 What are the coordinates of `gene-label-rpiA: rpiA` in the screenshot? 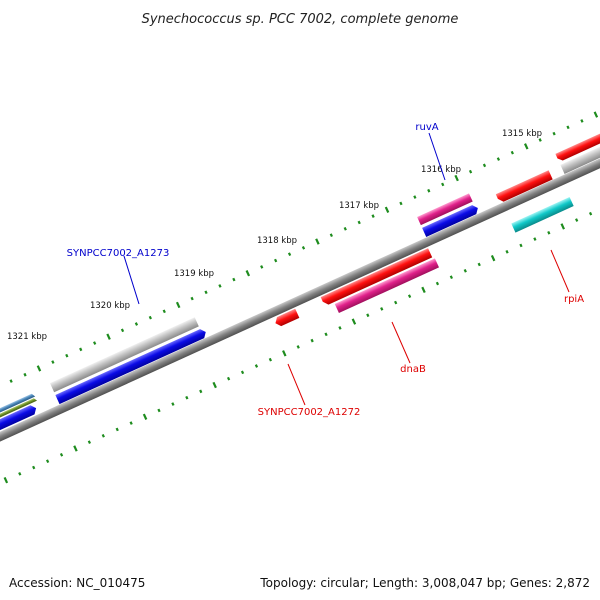 It's located at (574, 299).